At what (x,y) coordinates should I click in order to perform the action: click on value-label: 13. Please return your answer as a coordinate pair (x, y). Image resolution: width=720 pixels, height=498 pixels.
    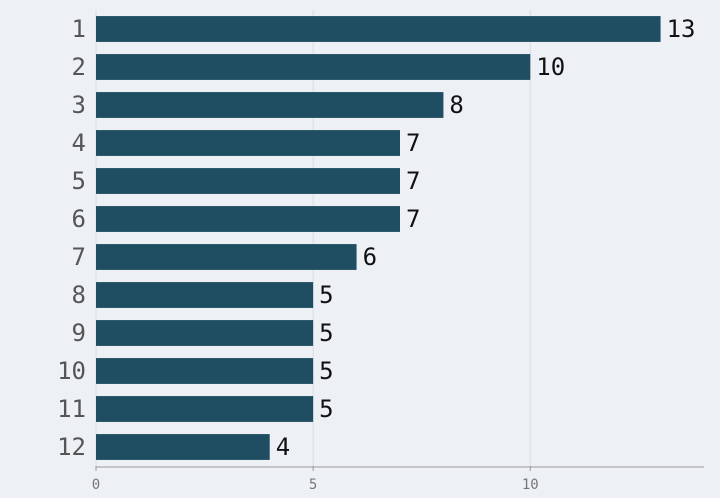
    Looking at the image, I should click on (681, 29).